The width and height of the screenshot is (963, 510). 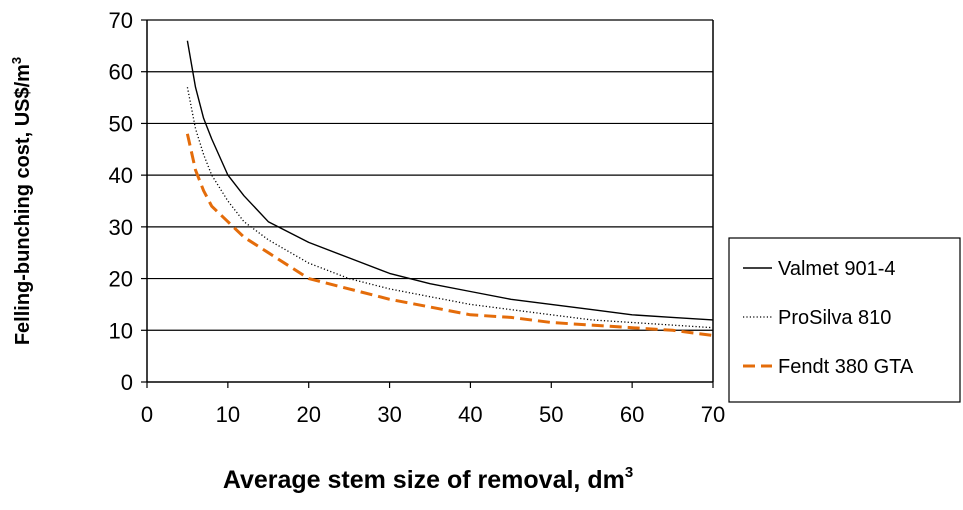 What do you see at coordinates (121, 123) in the screenshot?
I see `y-tick-label: 50` at bounding box center [121, 123].